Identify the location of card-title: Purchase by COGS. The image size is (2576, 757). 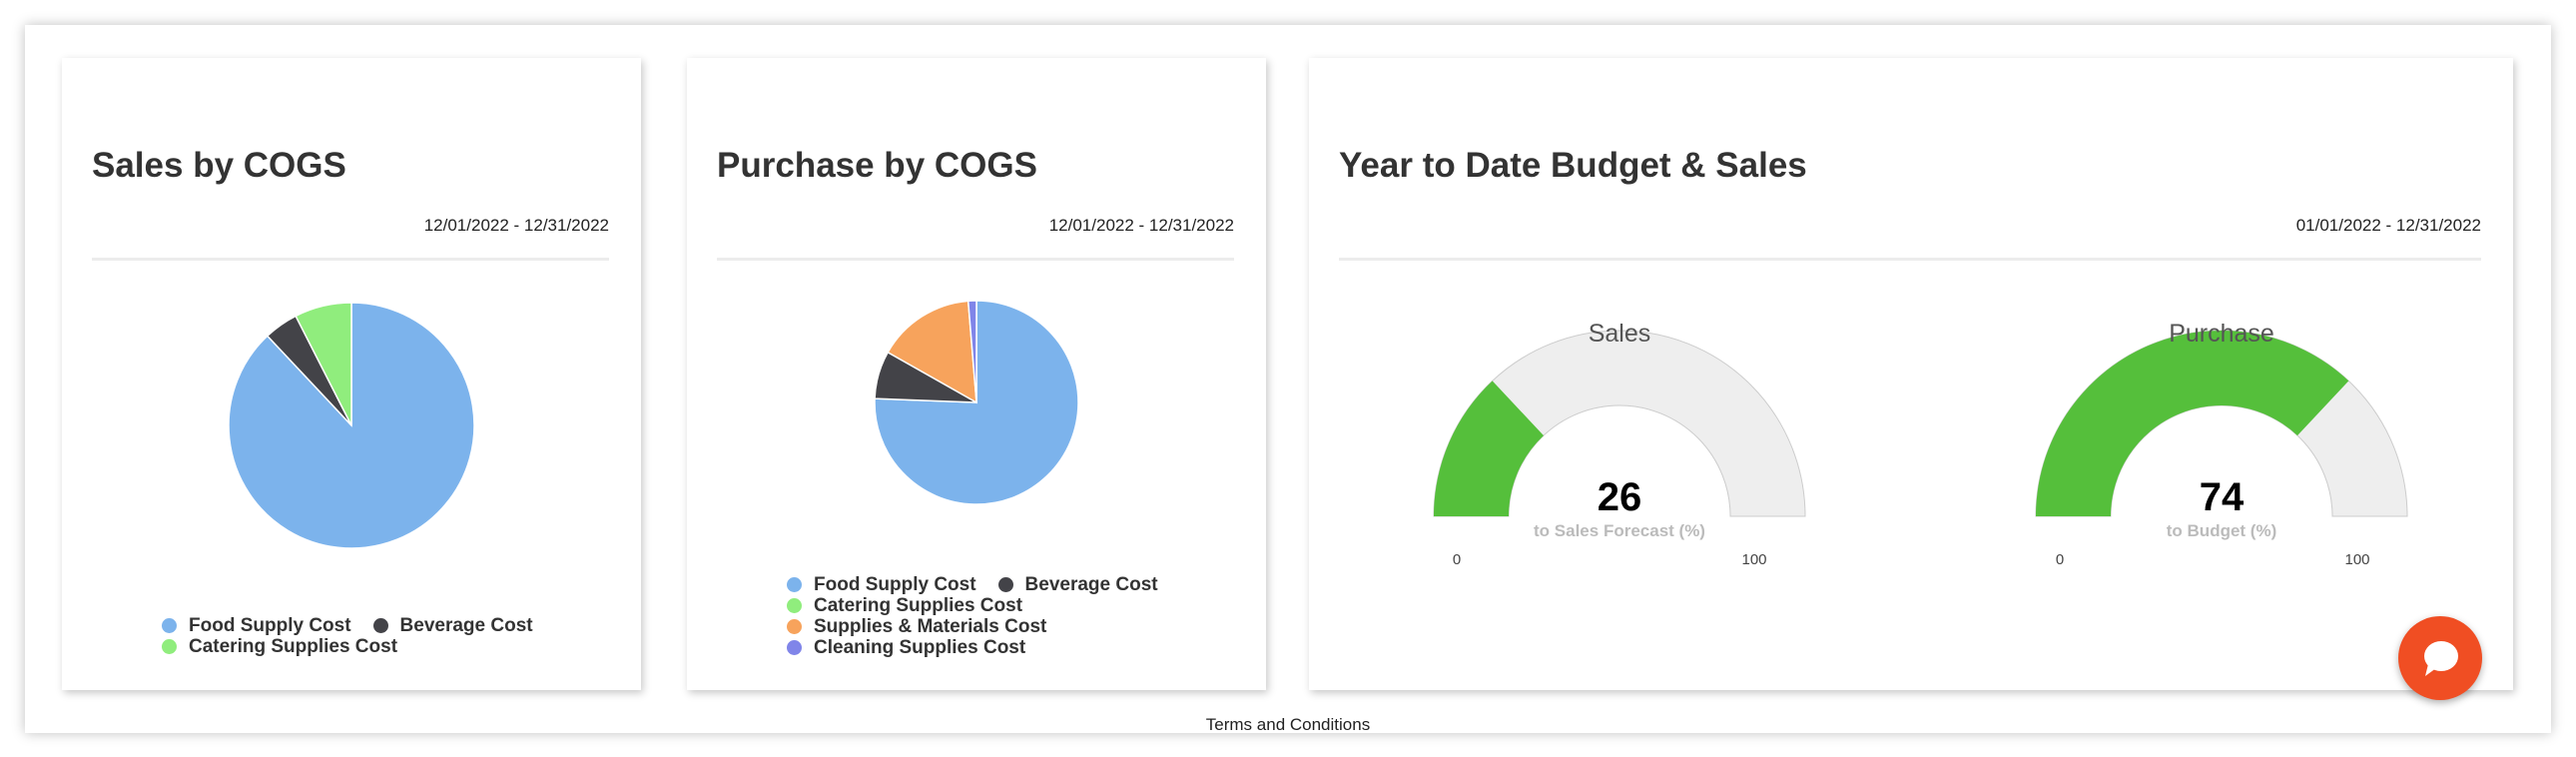
(877, 165).